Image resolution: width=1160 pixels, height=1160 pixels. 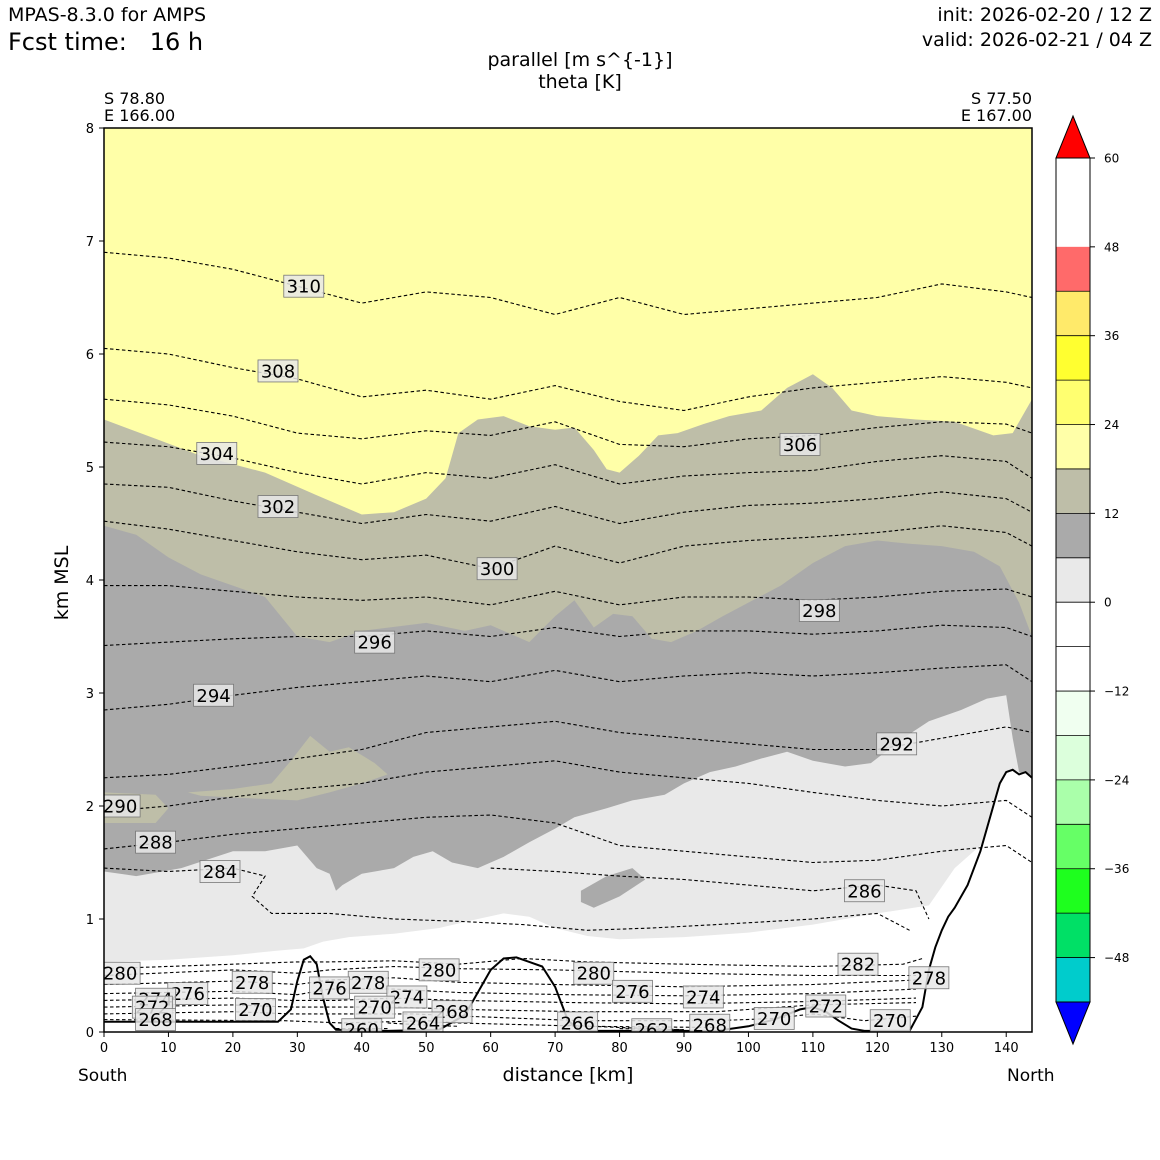 I want to click on contour-label-group: 264, so click(x=423, y=1022).